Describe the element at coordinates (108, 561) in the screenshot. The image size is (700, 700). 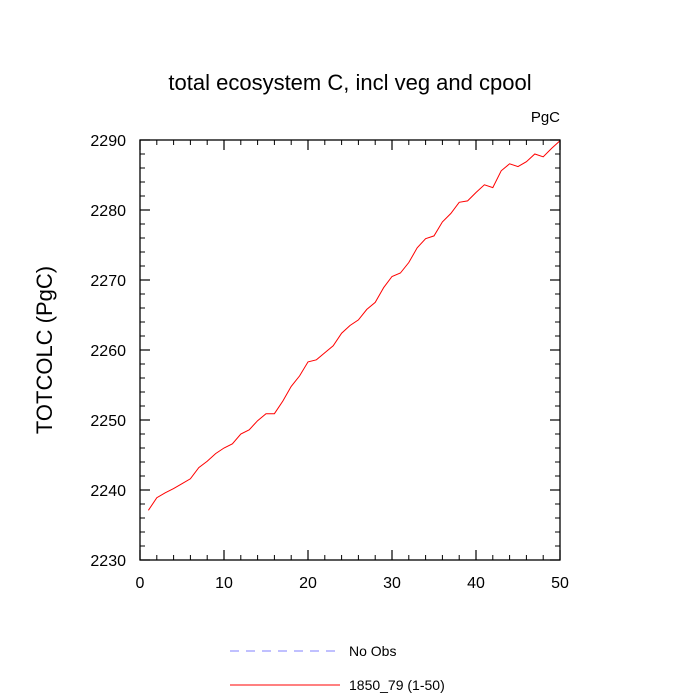
I see `y-tick-label: 2230` at that location.